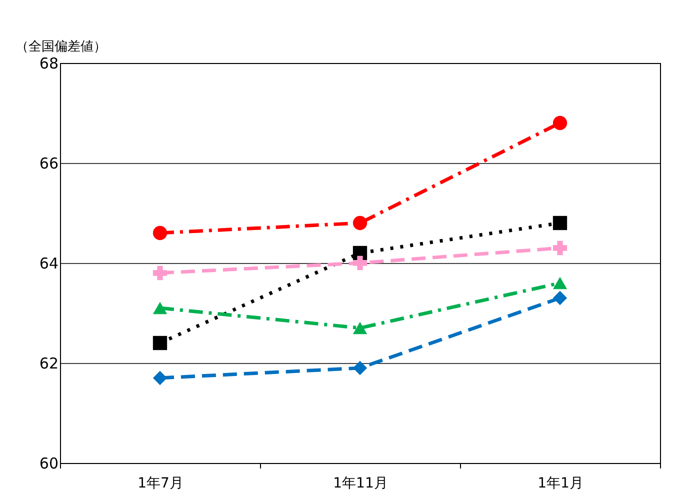  Describe the element at coordinates (48, 63) in the screenshot. I see `y-tick-label: 68` at that location.